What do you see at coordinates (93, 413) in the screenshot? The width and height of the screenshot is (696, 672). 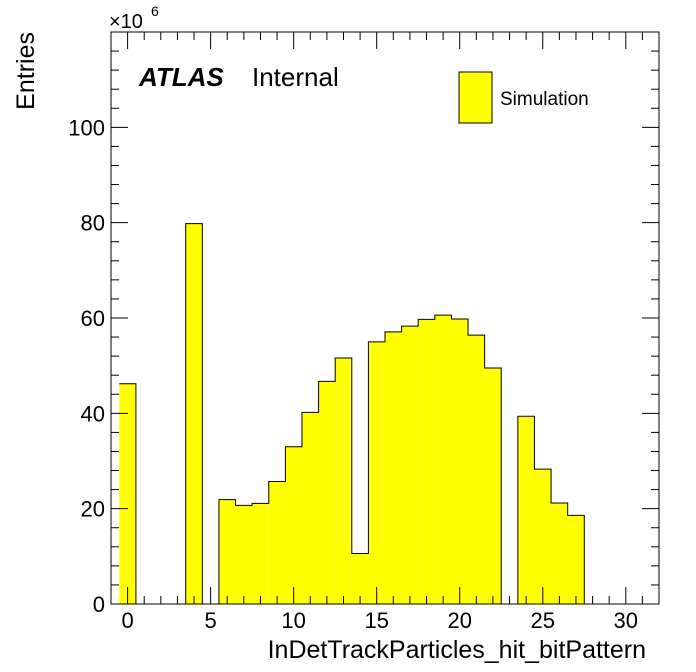 I see `y-tick-label: 40` at bounding box center [93, 413].